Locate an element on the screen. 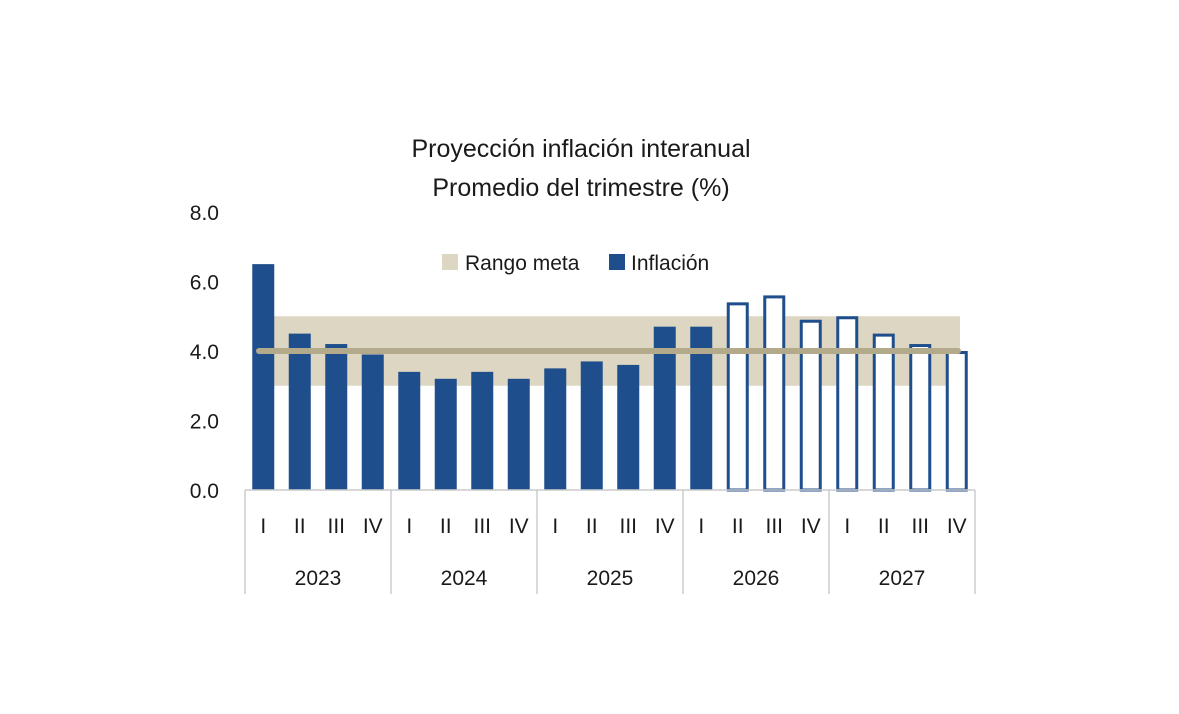  y-tick-label: 4.0 is located at coordinates (204, 352).